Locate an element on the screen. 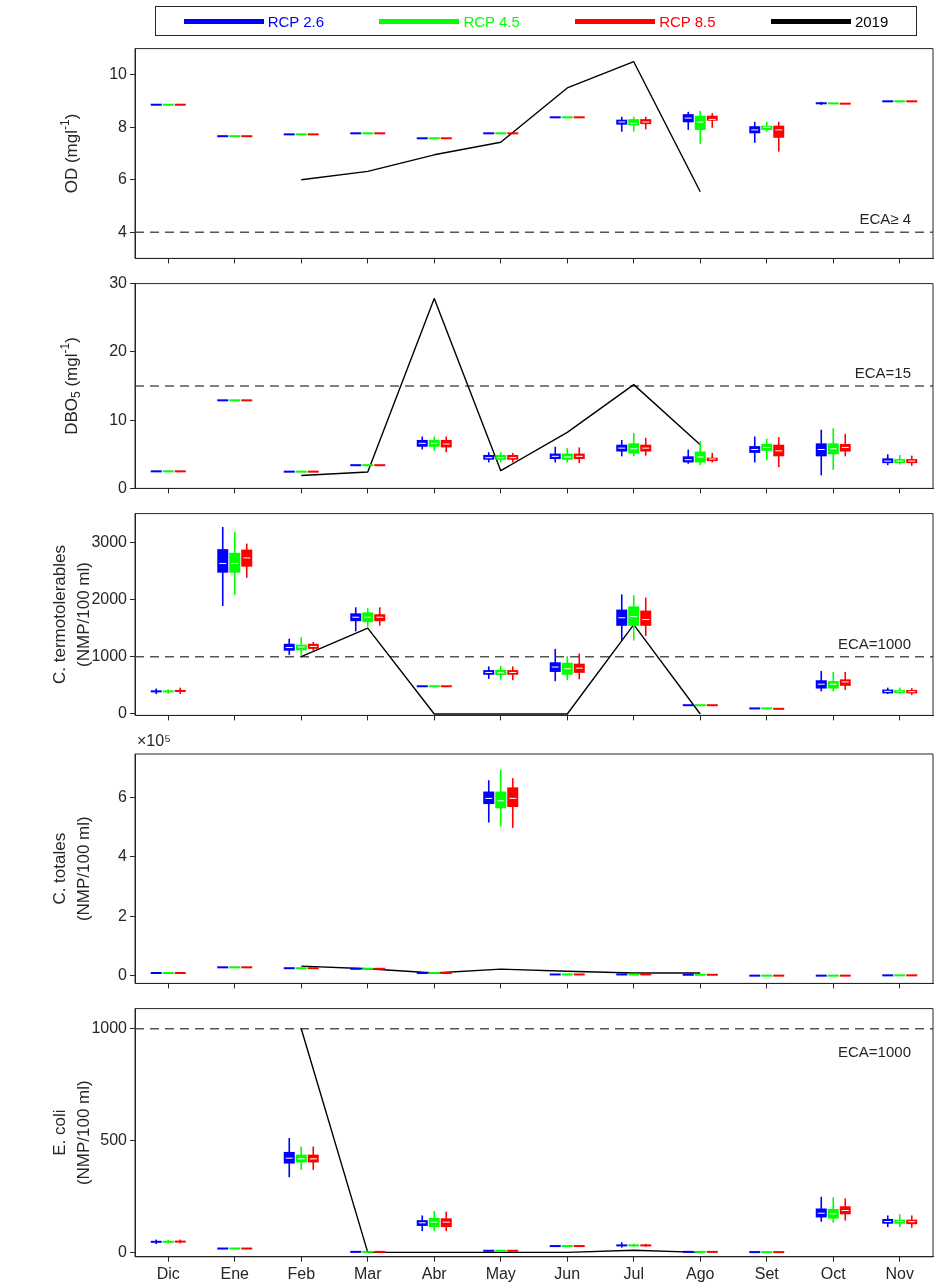 The height and width of the screenshot is (1288, 937). text: RCP 8.5 is located at coordinates (687, 21).